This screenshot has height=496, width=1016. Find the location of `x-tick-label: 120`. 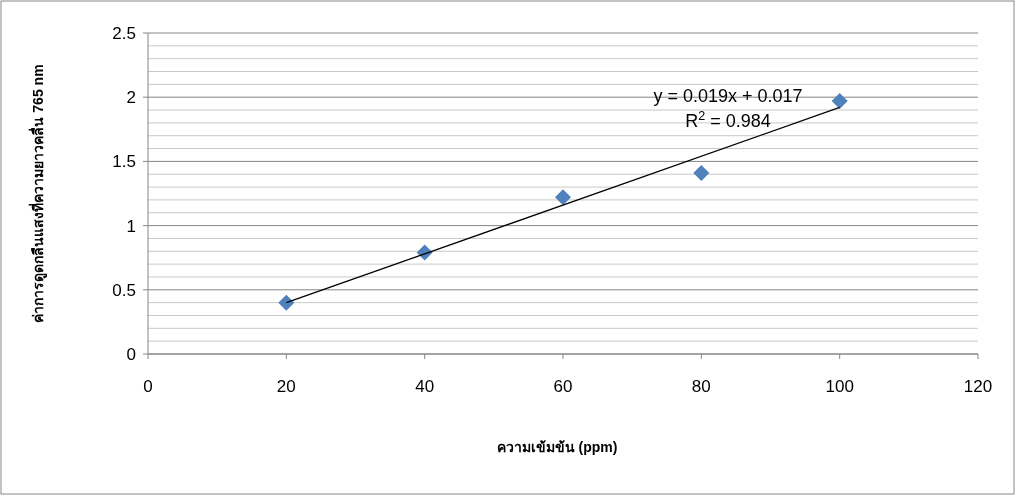

x-tick-label: 120 is located at coordinates (978, 386).